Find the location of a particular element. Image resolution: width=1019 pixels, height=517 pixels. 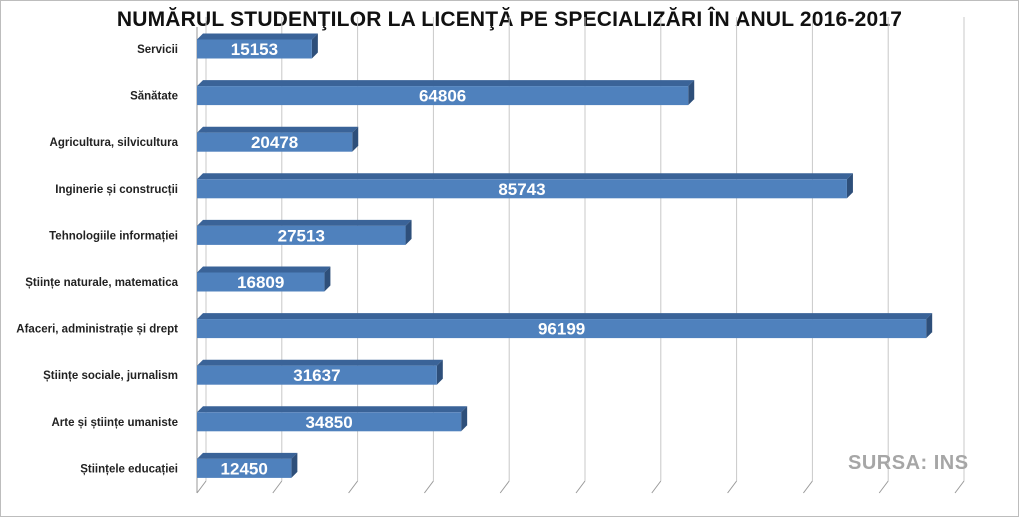

category-label: Agricultura, silvicultura is located at coordinates (114, 143).